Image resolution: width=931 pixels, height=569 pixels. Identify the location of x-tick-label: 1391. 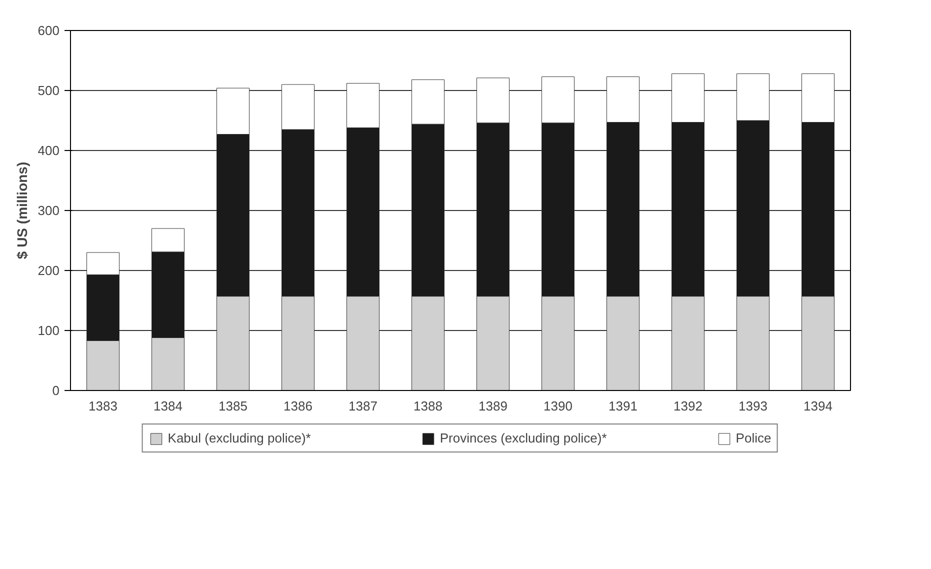
(623, 406).